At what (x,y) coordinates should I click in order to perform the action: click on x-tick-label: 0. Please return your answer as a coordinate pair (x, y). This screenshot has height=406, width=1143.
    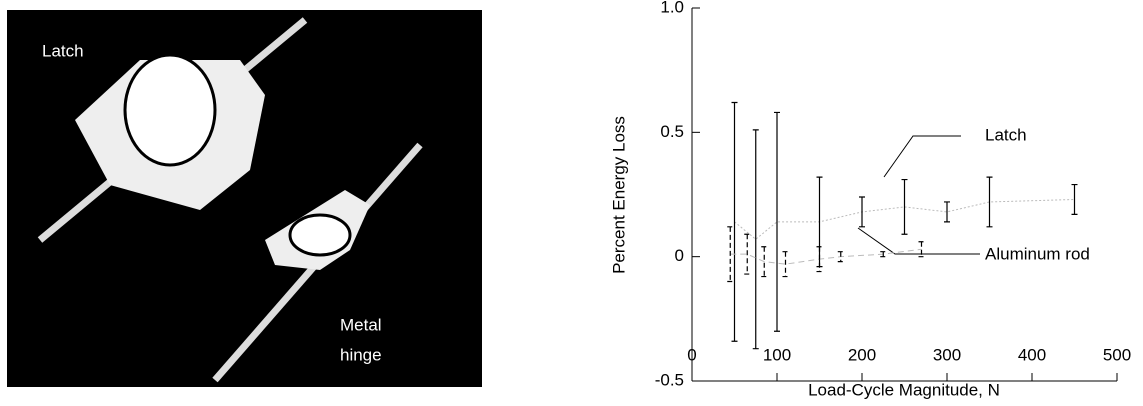
    Looking at the image, I should click on (691, 354).